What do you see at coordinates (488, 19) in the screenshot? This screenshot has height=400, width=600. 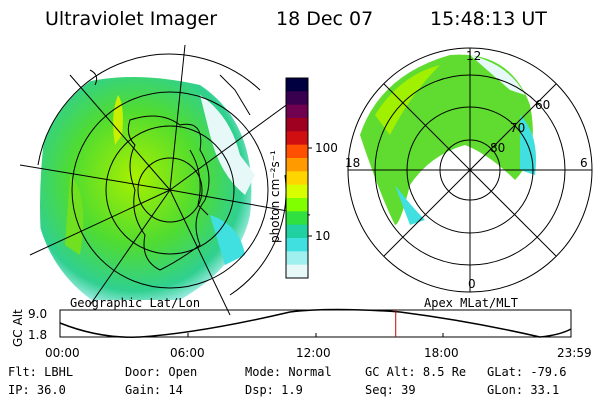 I see `time-label: 15:48:13 UT` at bounding box center [488, 19].